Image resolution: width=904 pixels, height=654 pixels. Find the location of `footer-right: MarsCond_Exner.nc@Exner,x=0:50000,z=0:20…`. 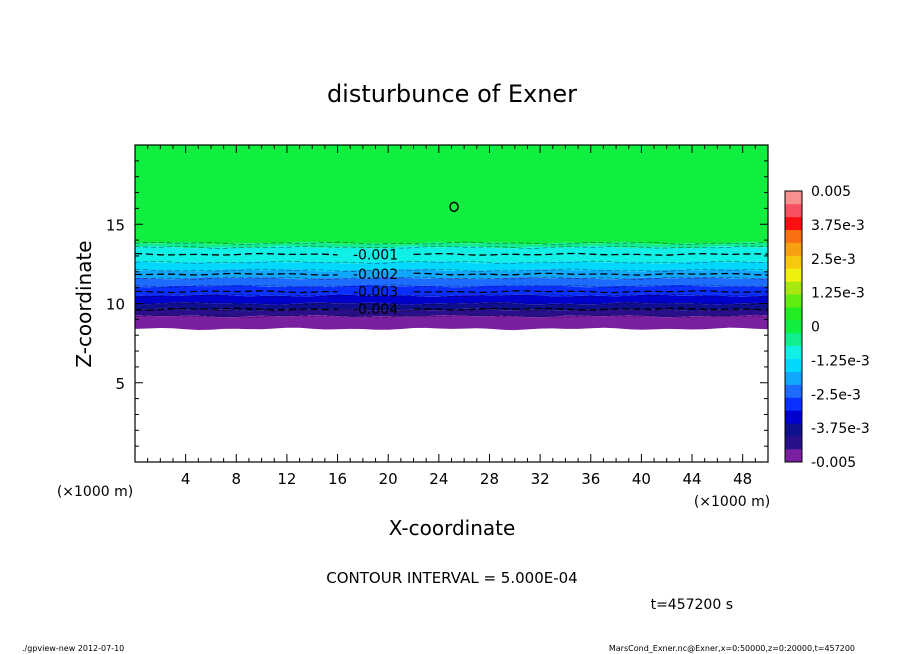

footer-right: MarsCond_Exner.nc@Exner,x=0:50000,z=0:20… is located at coordinates (732, 648).